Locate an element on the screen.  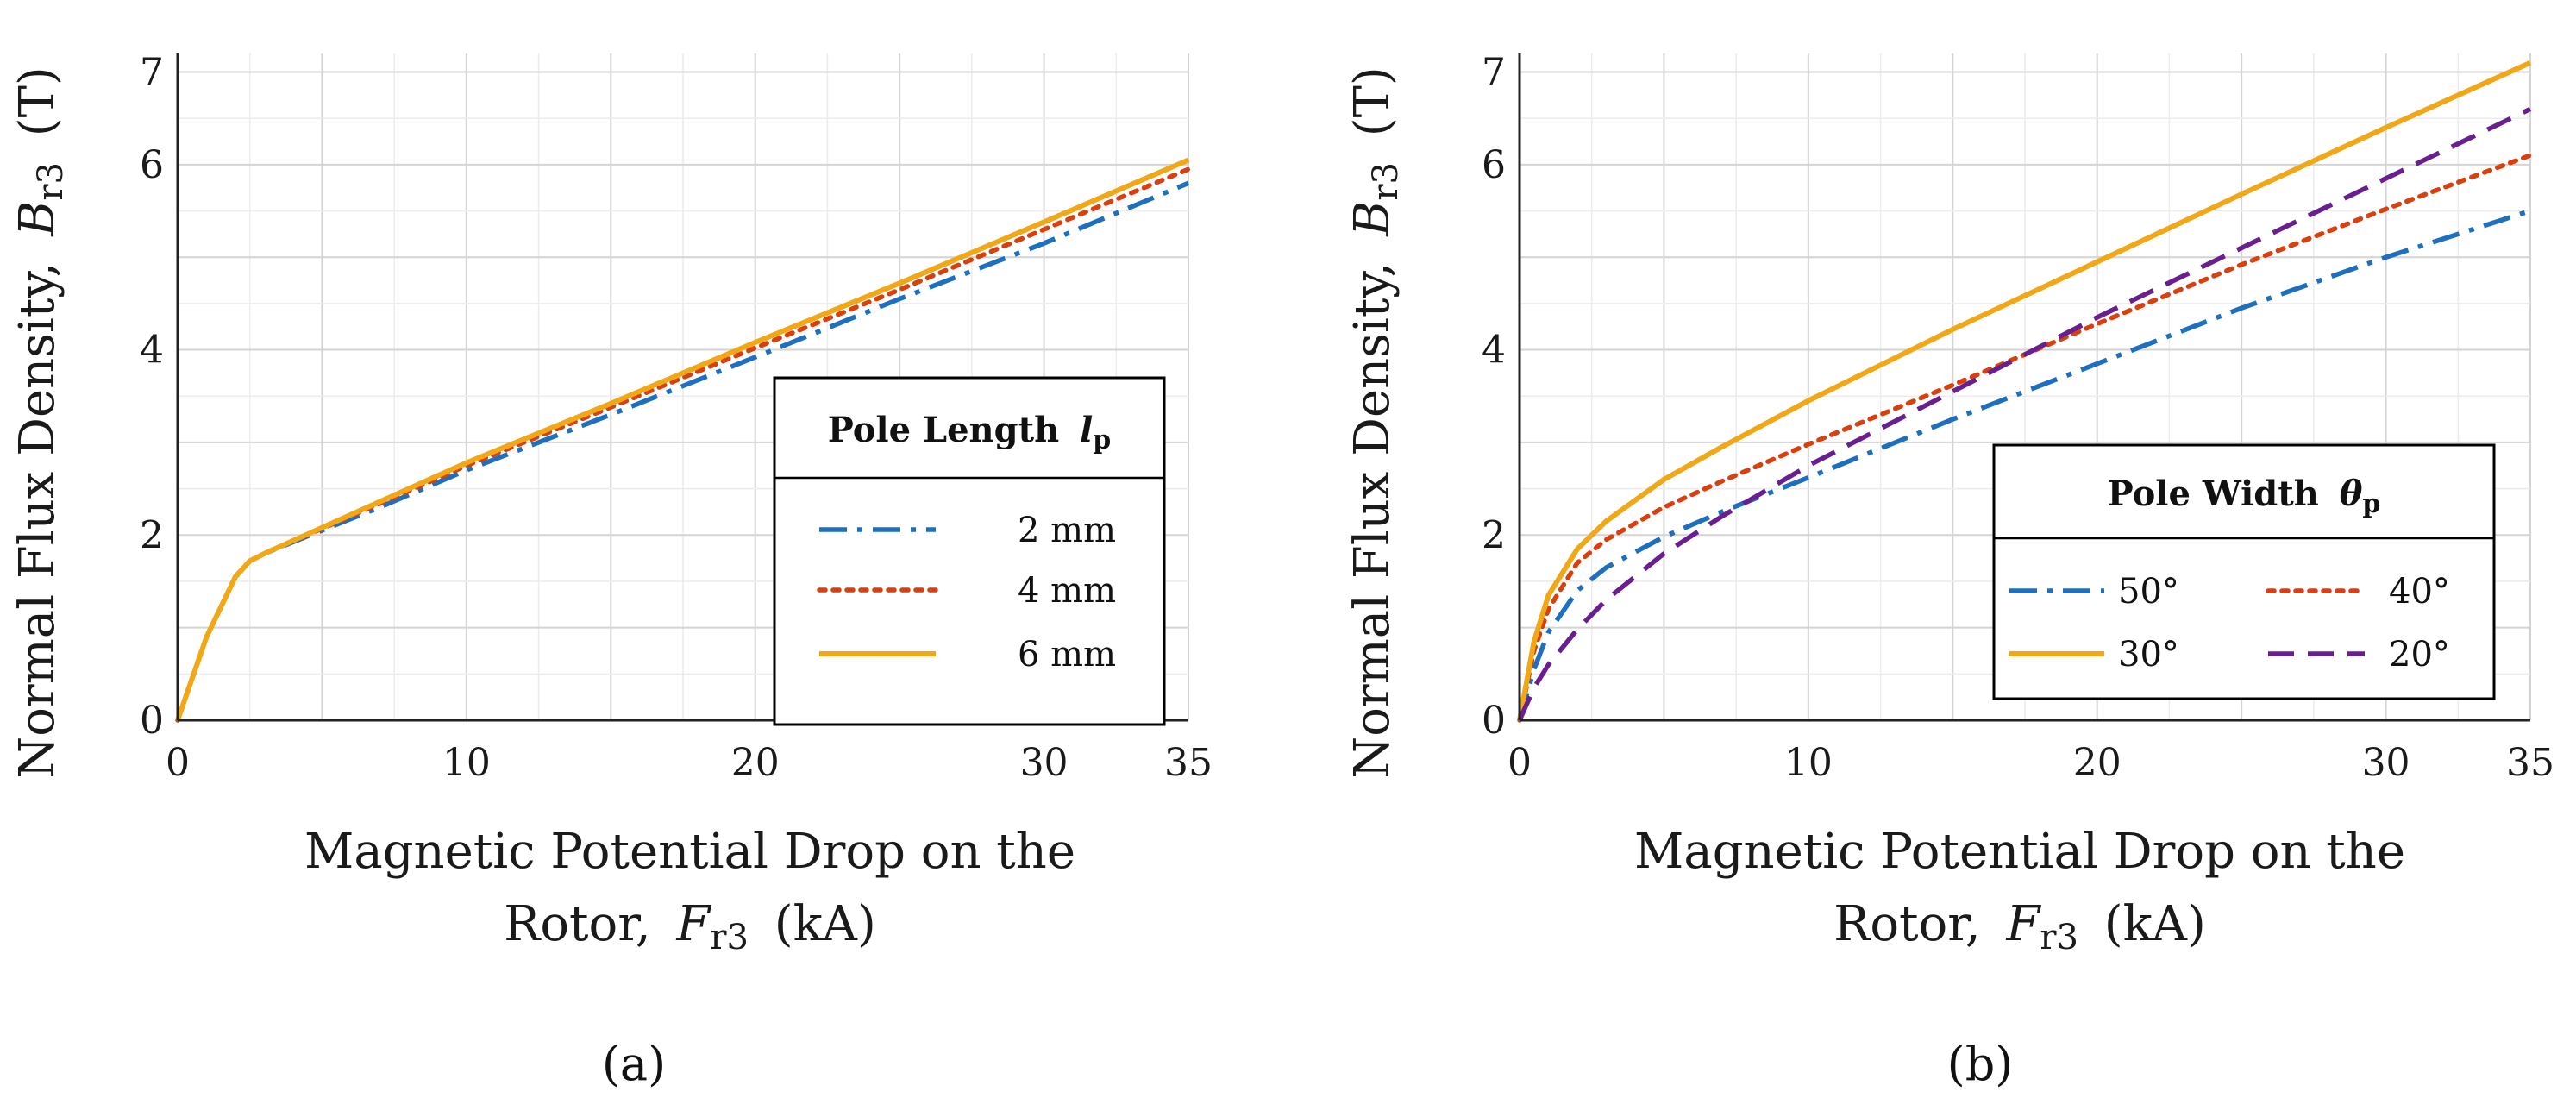
svg-text: 2 mm is located at coordinates (1067, 530).